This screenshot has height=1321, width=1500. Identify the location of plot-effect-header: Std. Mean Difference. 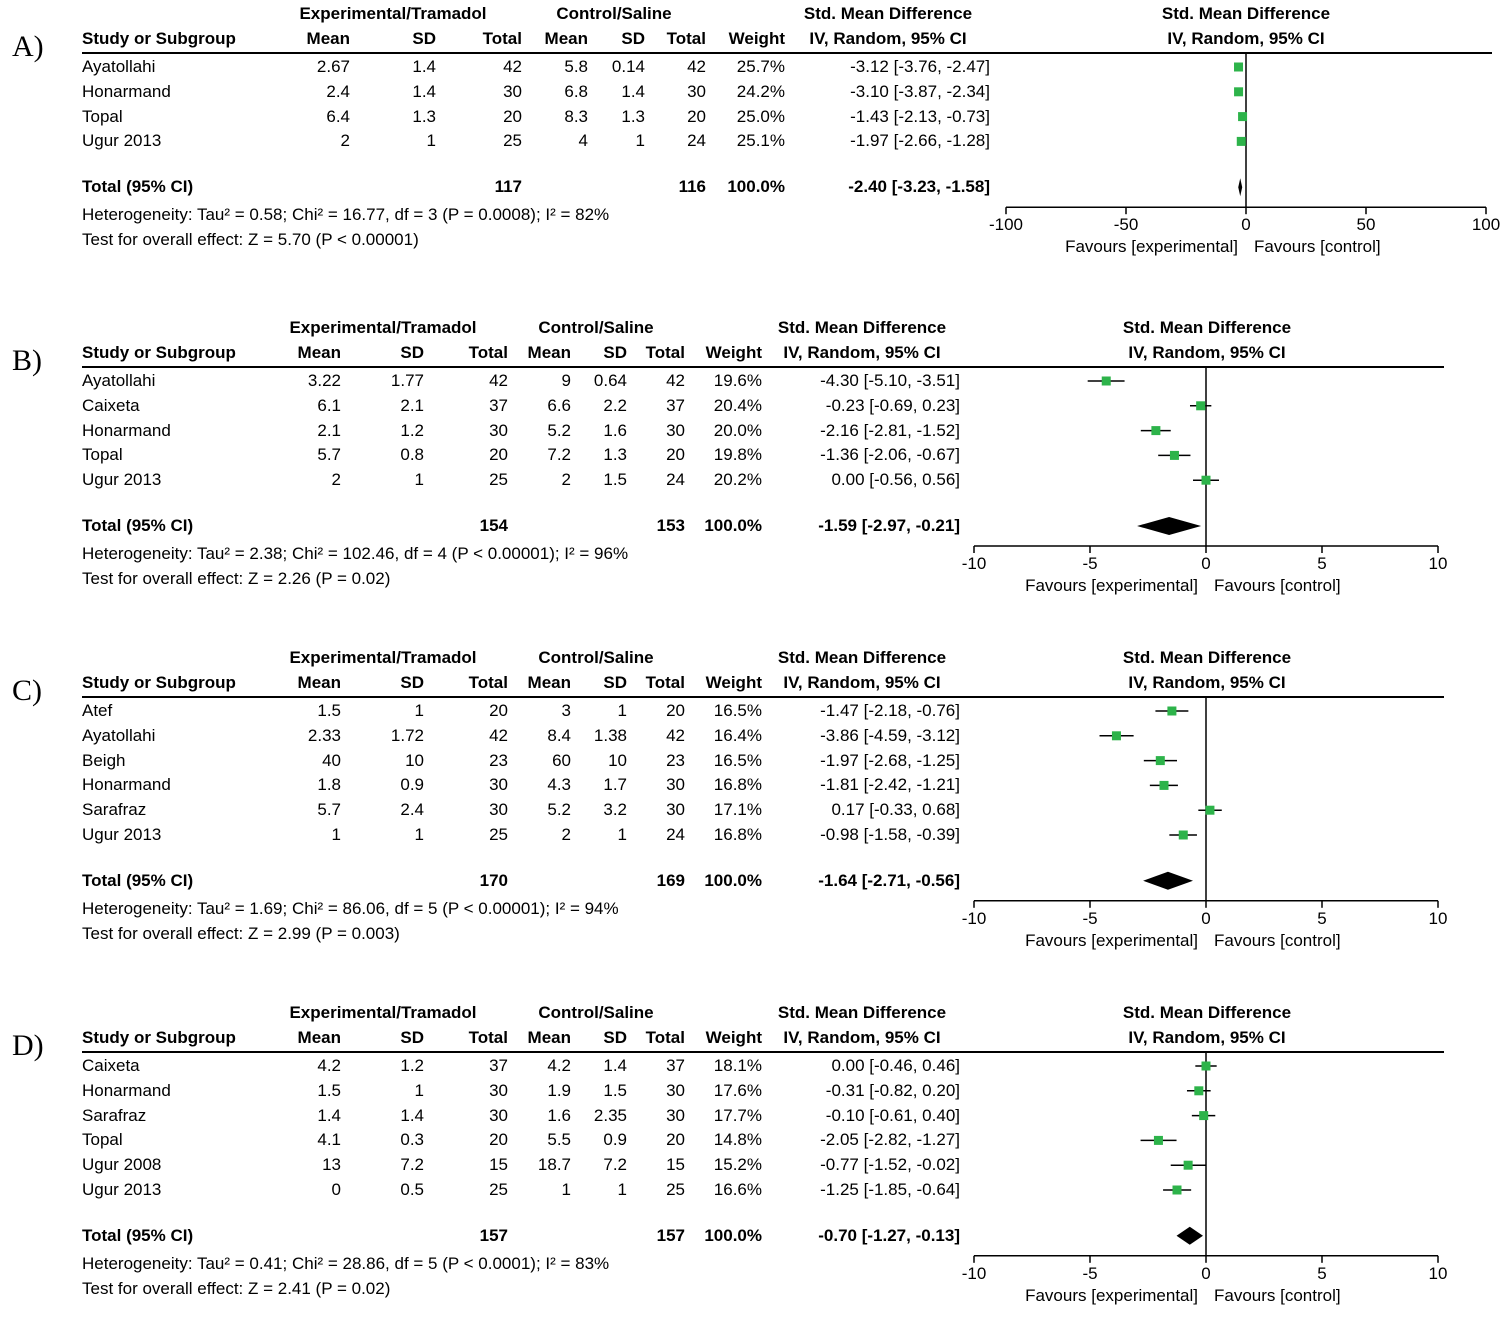
(1207, 657).